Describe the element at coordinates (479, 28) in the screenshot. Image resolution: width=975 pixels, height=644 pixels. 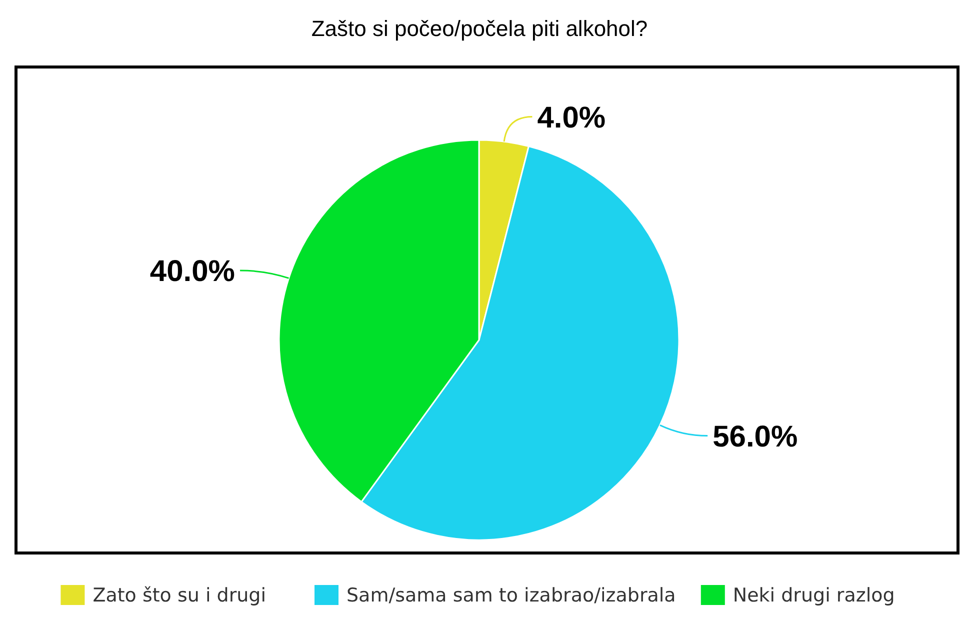
I see `chart-title: Zašto si počeo/počela piti alkohol?` at that location.